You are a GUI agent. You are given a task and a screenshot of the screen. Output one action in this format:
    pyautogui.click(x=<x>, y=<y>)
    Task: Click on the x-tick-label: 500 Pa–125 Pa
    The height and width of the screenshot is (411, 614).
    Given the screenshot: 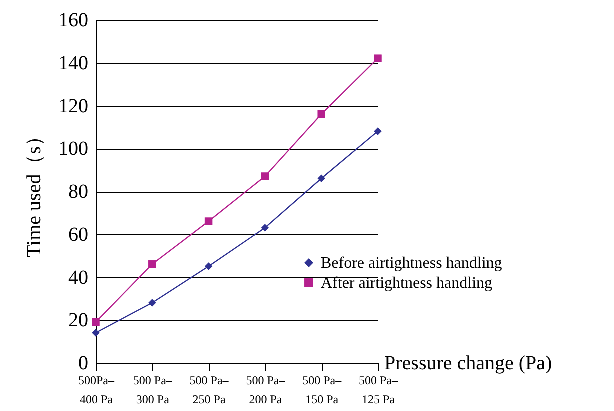 What is the action you would take?
    pyautogui.click(x=379, y=390)
    